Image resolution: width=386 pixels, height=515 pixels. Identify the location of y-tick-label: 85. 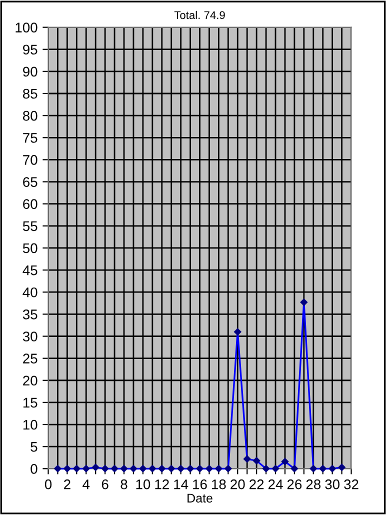
(30, 93).